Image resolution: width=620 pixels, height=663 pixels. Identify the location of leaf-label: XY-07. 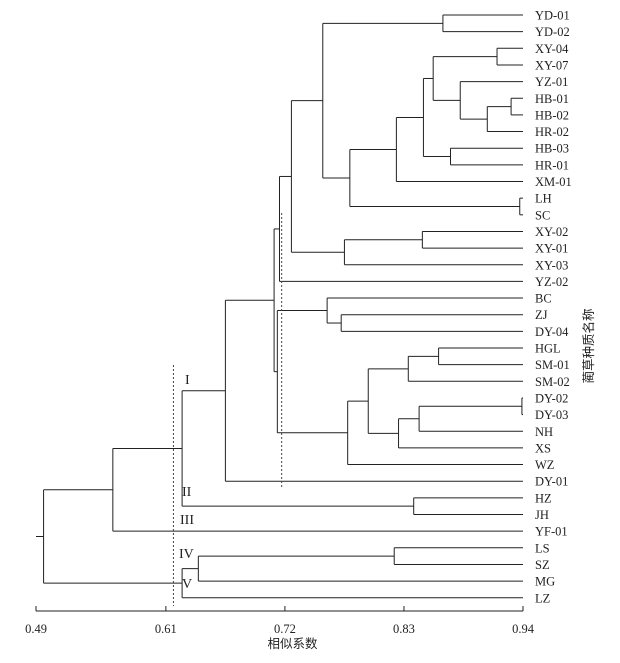
(551, 65).